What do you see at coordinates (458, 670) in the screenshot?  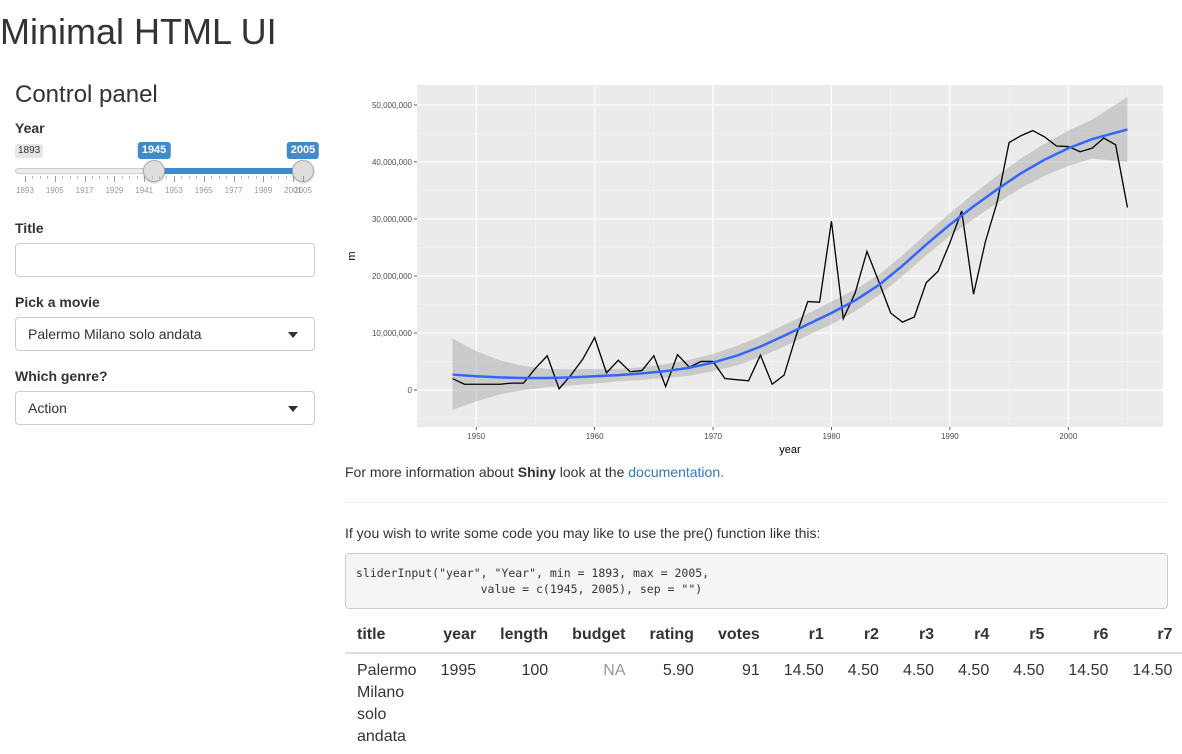 I see `table-cell: 1995` at bounding box center [458, 670].